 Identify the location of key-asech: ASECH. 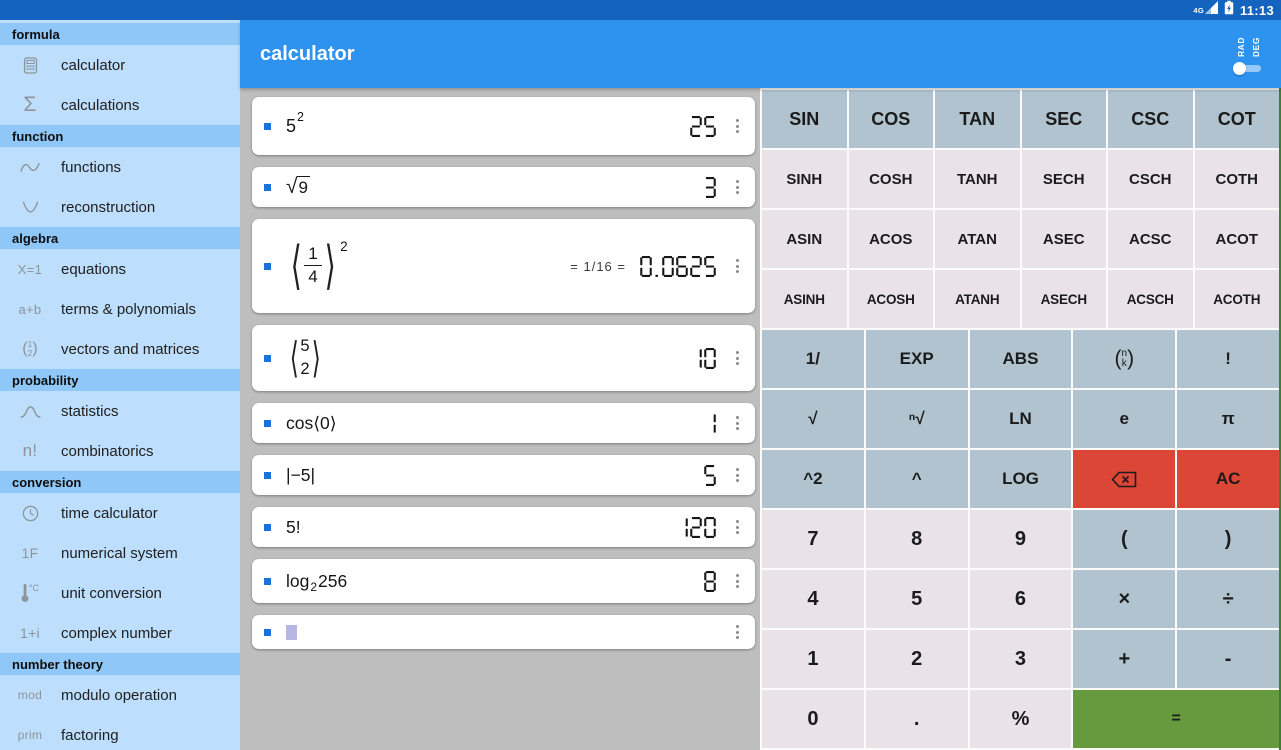
(1063, 299).